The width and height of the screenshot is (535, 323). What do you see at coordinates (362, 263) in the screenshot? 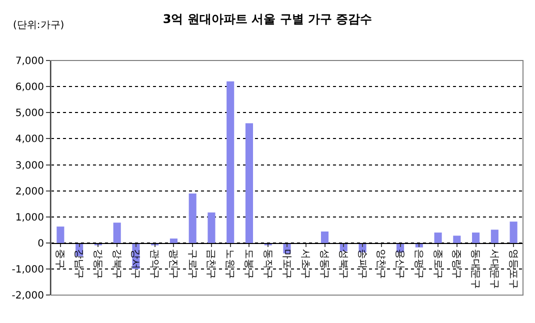
I see `x-tick-label: 송파구` at bounding box center [362, 263].